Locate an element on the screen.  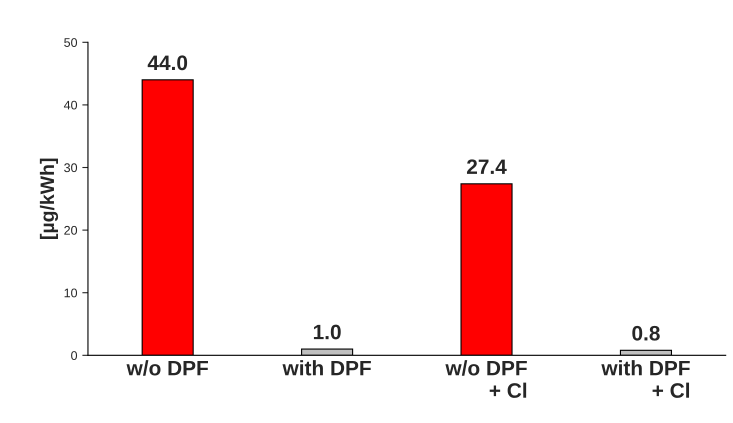
data-label: 1.0 is located at coordinates (327, 332).